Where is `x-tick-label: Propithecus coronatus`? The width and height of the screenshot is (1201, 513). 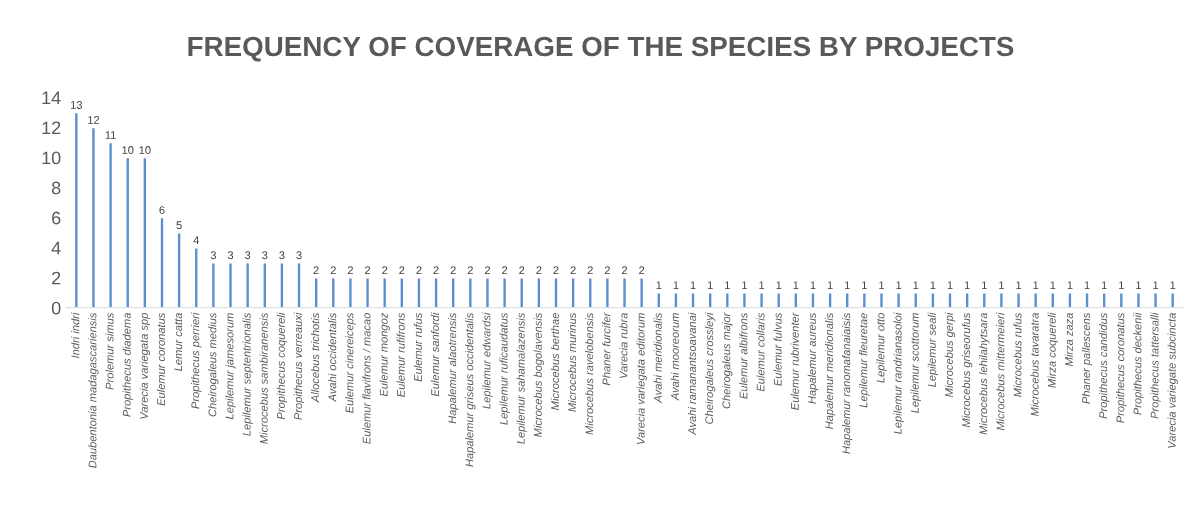 x-tick-label: Propithecus coronatus is located at coordinates (1121, 367).